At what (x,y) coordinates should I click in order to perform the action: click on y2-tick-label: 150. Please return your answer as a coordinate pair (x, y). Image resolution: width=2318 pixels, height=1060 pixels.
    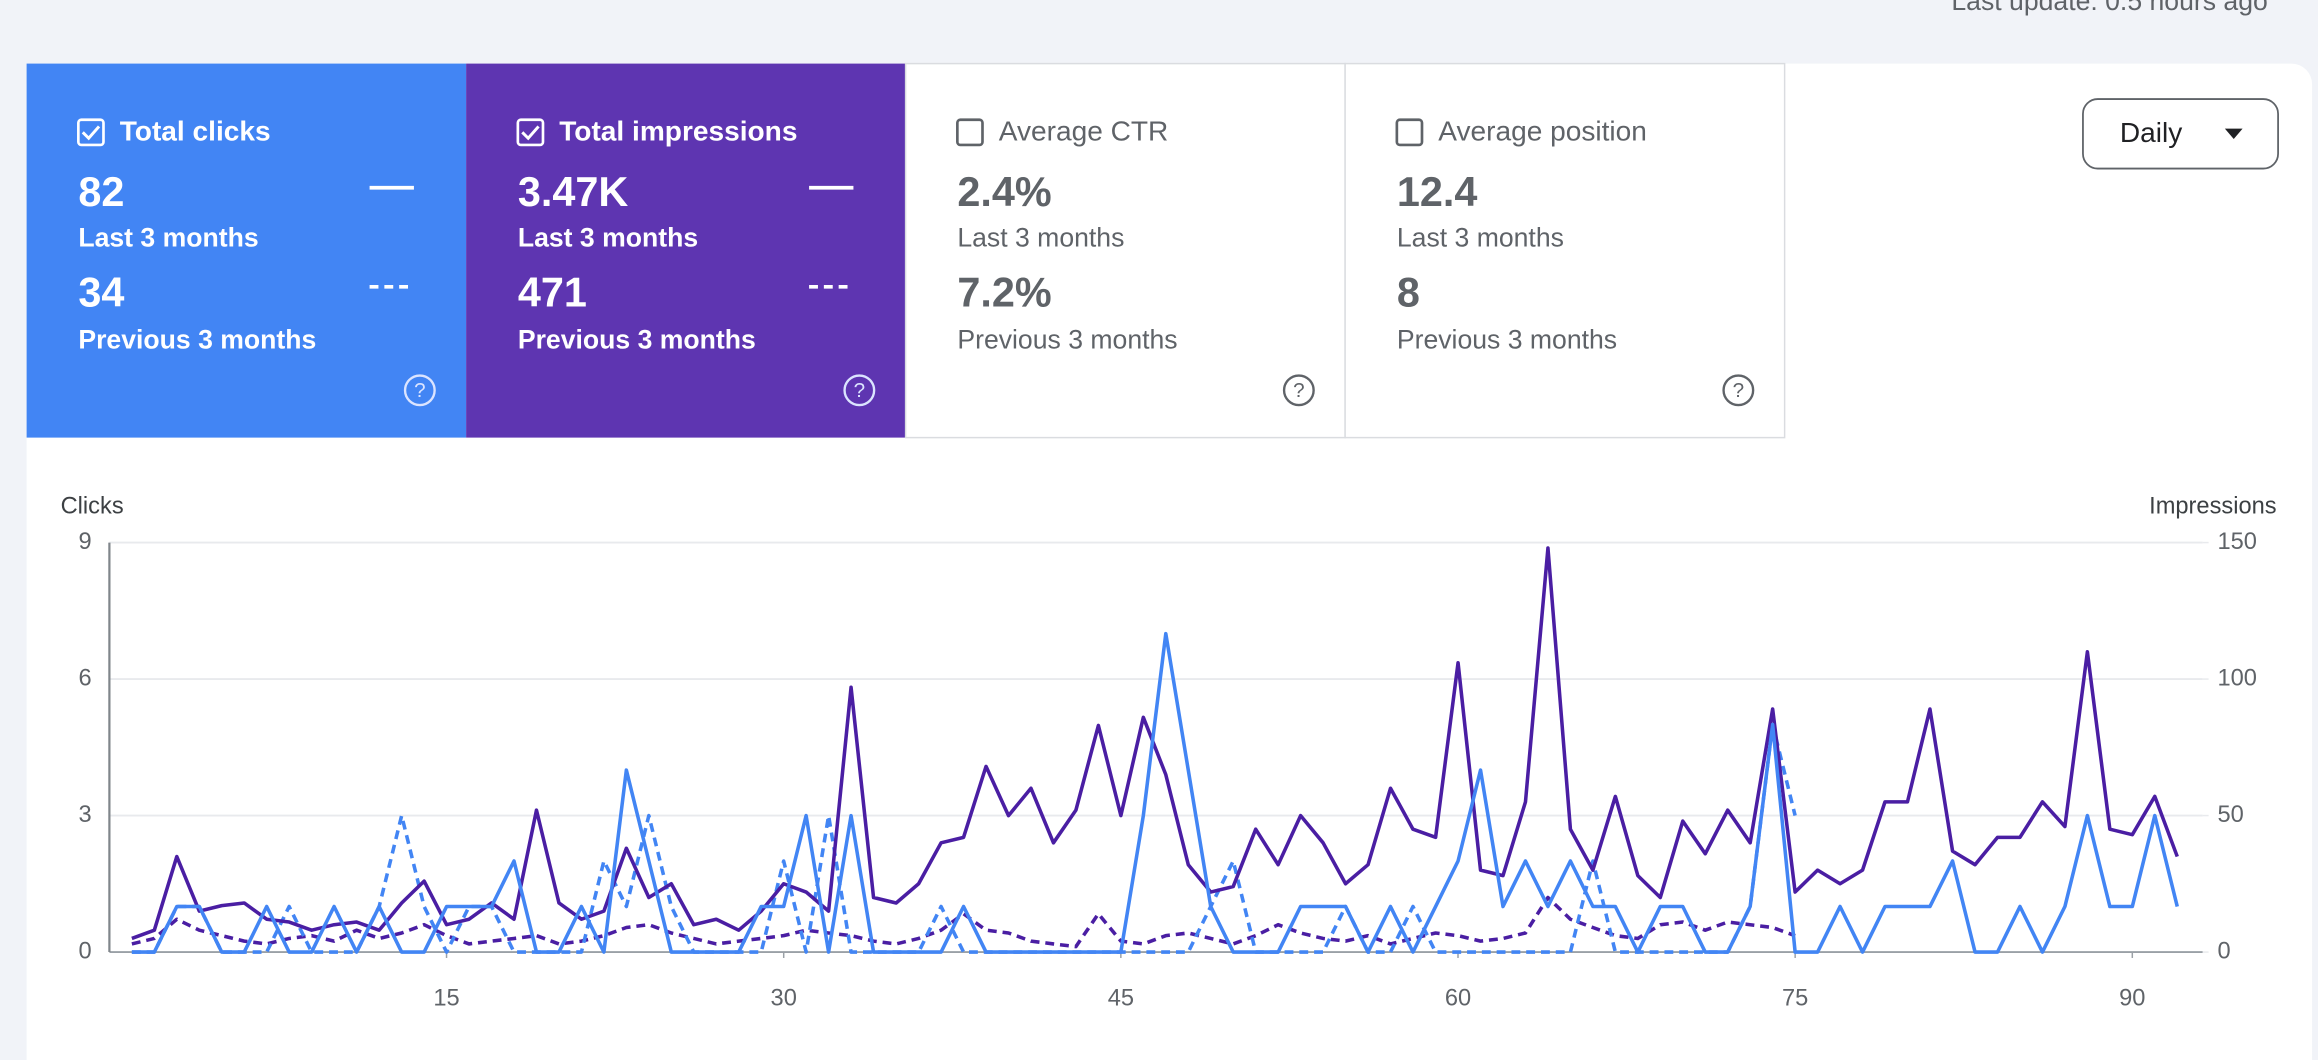
    Looking at the image, I should click on (2236, 542).